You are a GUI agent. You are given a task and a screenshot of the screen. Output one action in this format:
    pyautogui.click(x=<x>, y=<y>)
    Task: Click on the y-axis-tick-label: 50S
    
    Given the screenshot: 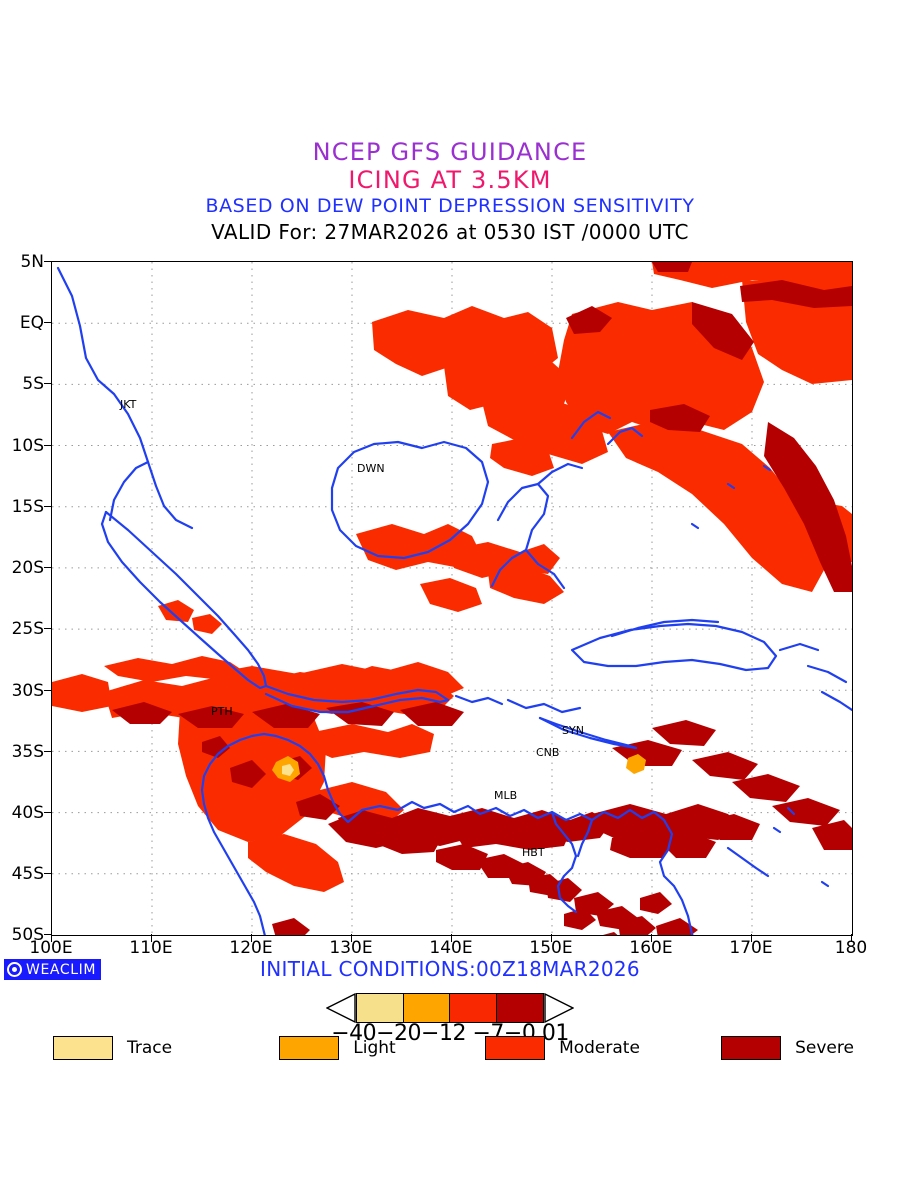 What is the action you would take?
    pyautogui.click(x=27, y=935)
    